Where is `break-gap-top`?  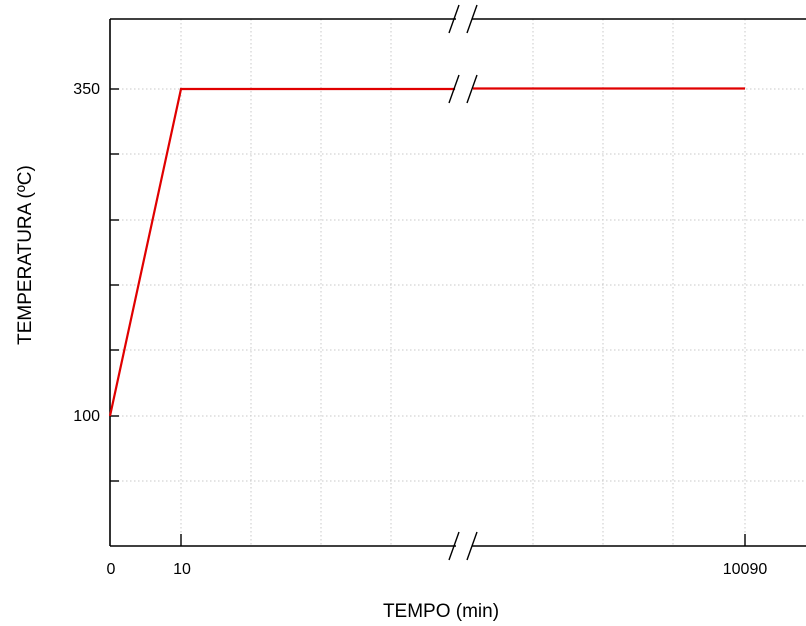 break-gap-top is located at coordinates (464, 19).